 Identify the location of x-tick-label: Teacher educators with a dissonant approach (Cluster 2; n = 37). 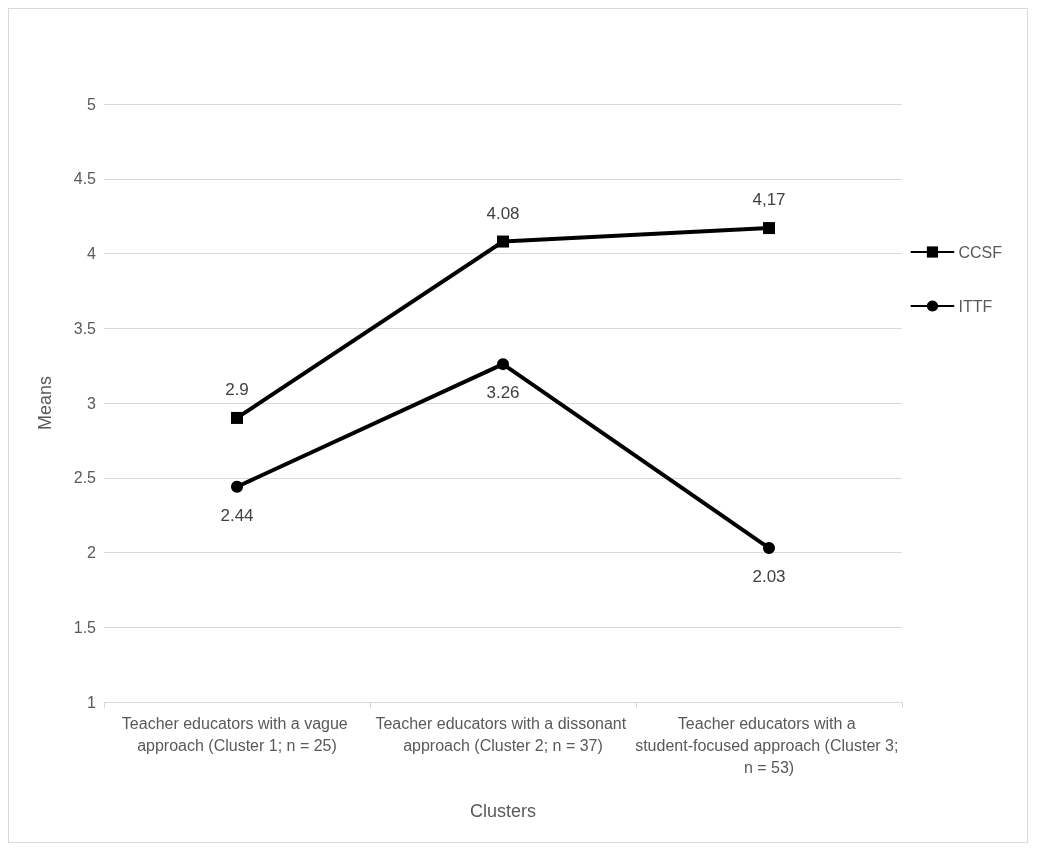
(503, 734).